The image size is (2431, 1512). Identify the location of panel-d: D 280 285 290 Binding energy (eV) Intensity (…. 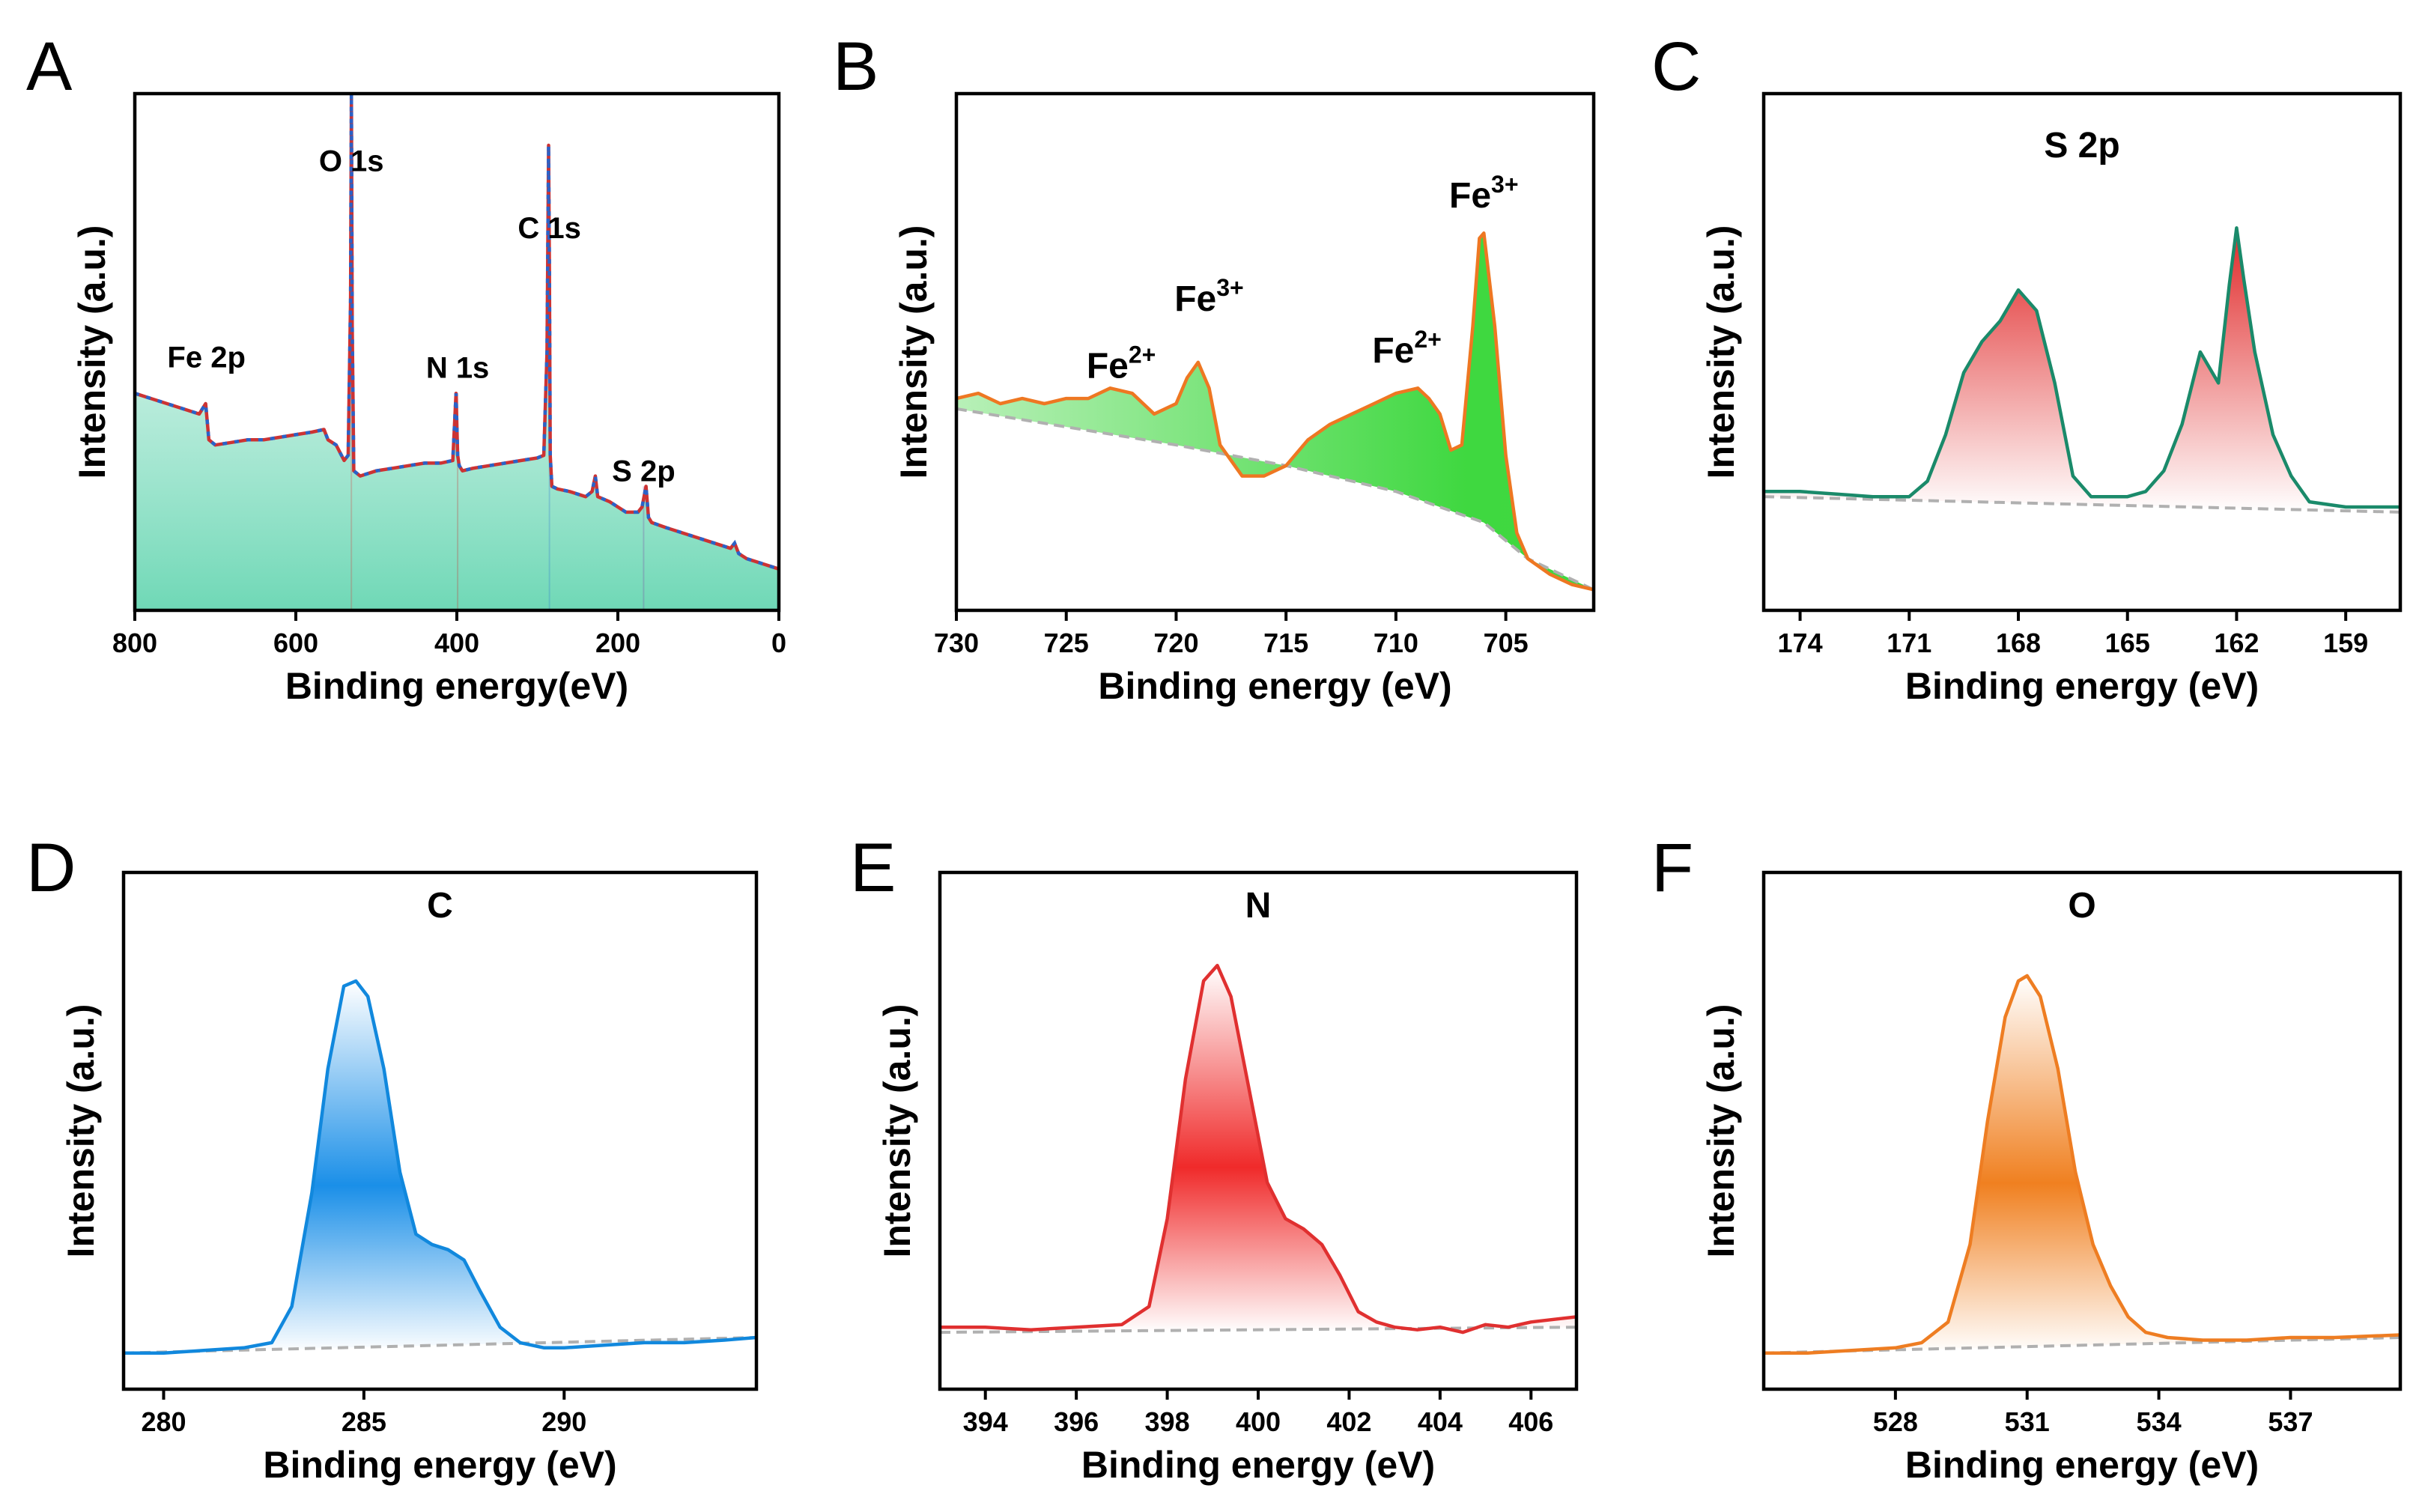
(392, 1158).